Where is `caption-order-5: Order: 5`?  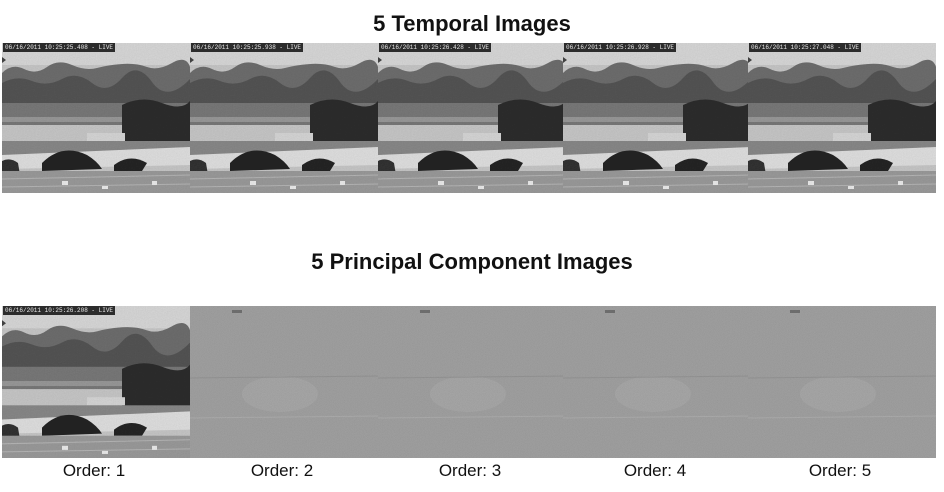
caption-order-5: Order: 5 is located at coordinates (840, 470).